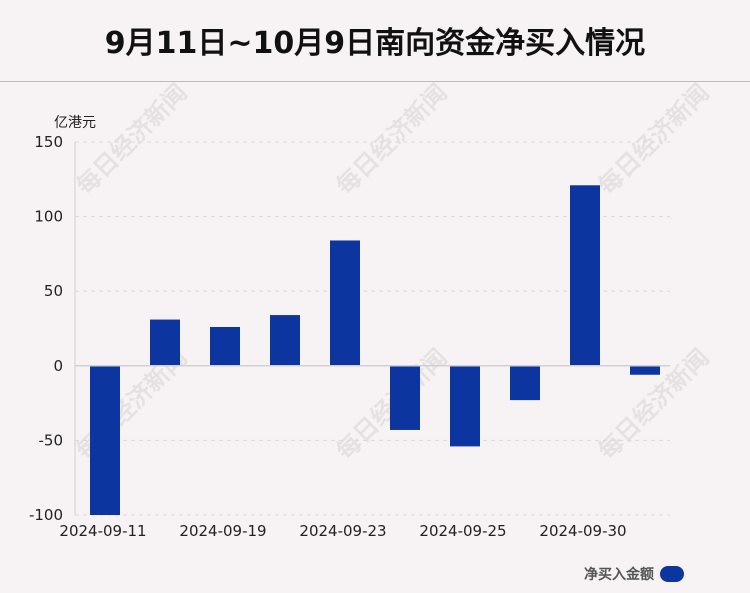 The height and width of the screenshot is (593, 750). Describe the element at coordinates (375, 81) in the screenshot. I see `title-divider` at that location.